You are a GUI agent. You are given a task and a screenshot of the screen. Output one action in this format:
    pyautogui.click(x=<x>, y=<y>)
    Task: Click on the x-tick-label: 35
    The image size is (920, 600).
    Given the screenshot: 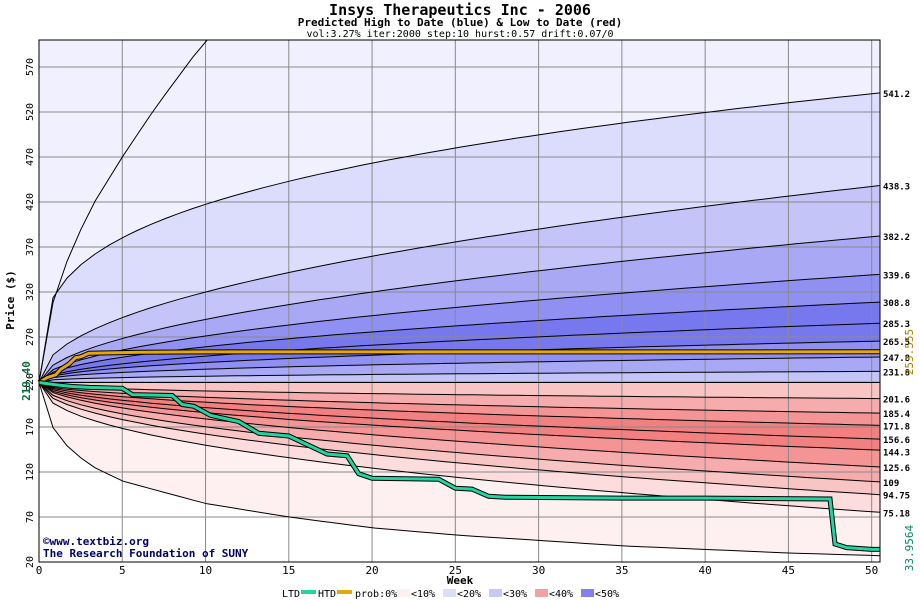 What is the action you would take?
    pyautogui.click(x=621, y=570)
    